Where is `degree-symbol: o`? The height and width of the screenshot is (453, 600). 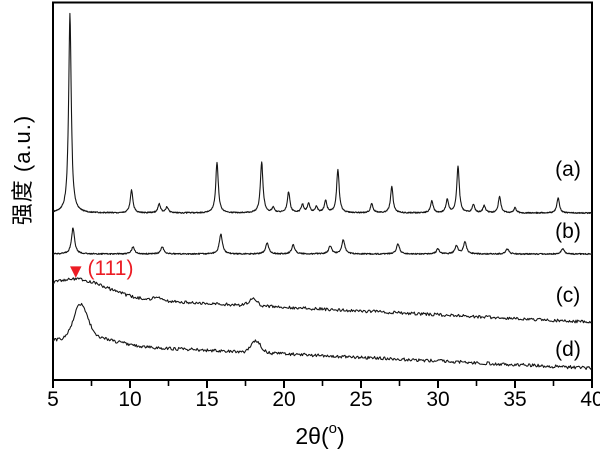 degree-symbol: o is located at coordinates (332, 429).